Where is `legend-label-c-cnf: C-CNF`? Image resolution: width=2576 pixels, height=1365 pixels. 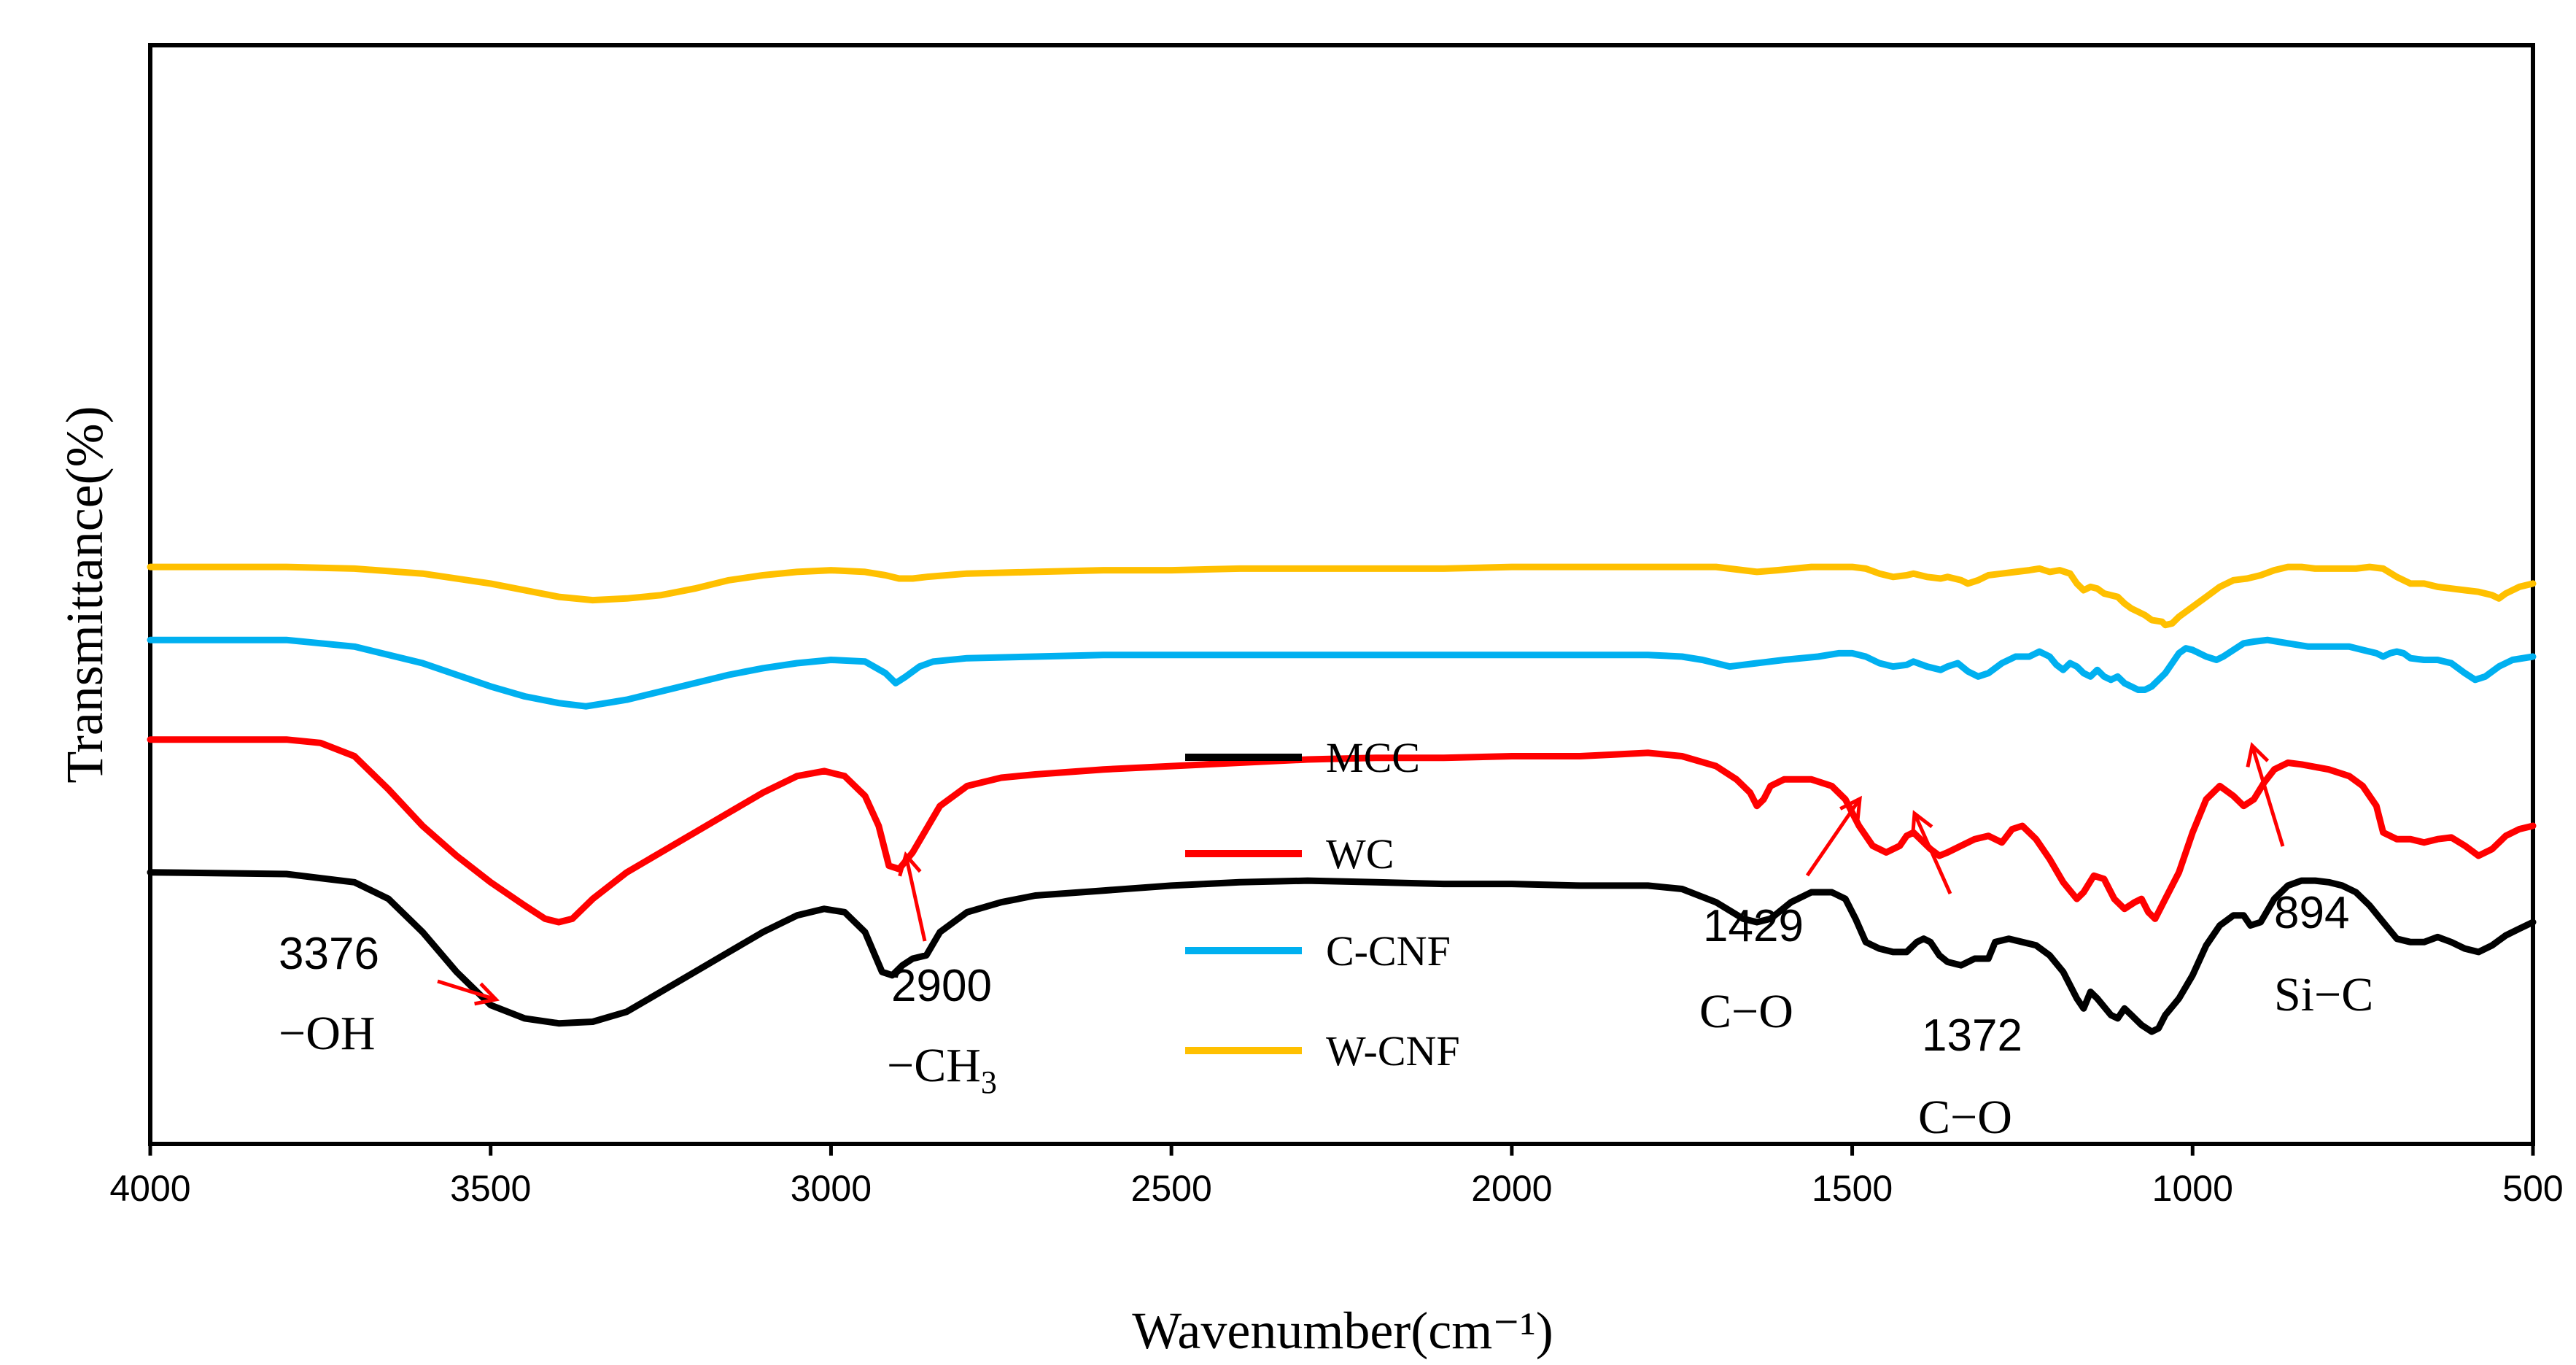
legend-label-c-cnf: C-CNF is located at coordinates (1389, 951).